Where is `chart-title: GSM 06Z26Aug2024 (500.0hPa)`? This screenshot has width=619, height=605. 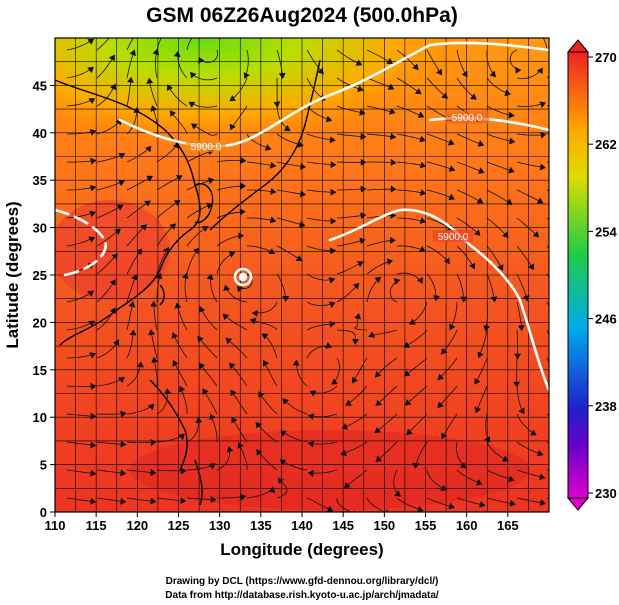 chart-title: GSM 06Z26Aug2024 (500.0hPa) is located at coordinates (302, 15).